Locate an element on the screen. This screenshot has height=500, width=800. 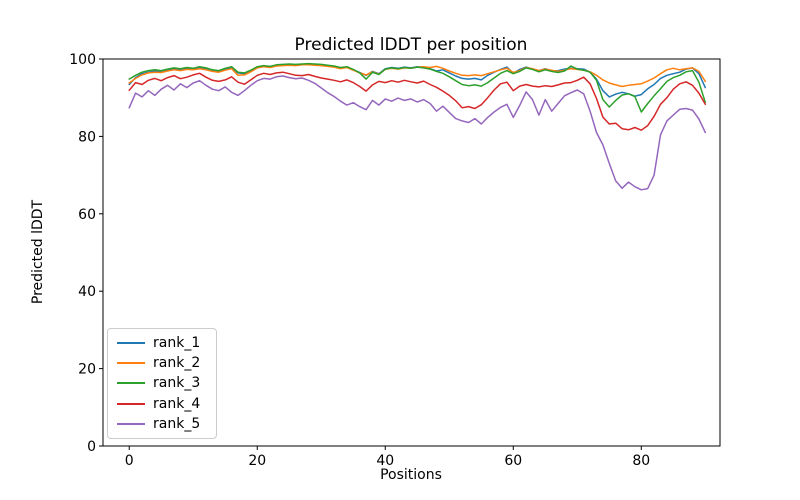
legend-item-label: rank_3 is located at coordinates (177, 383).